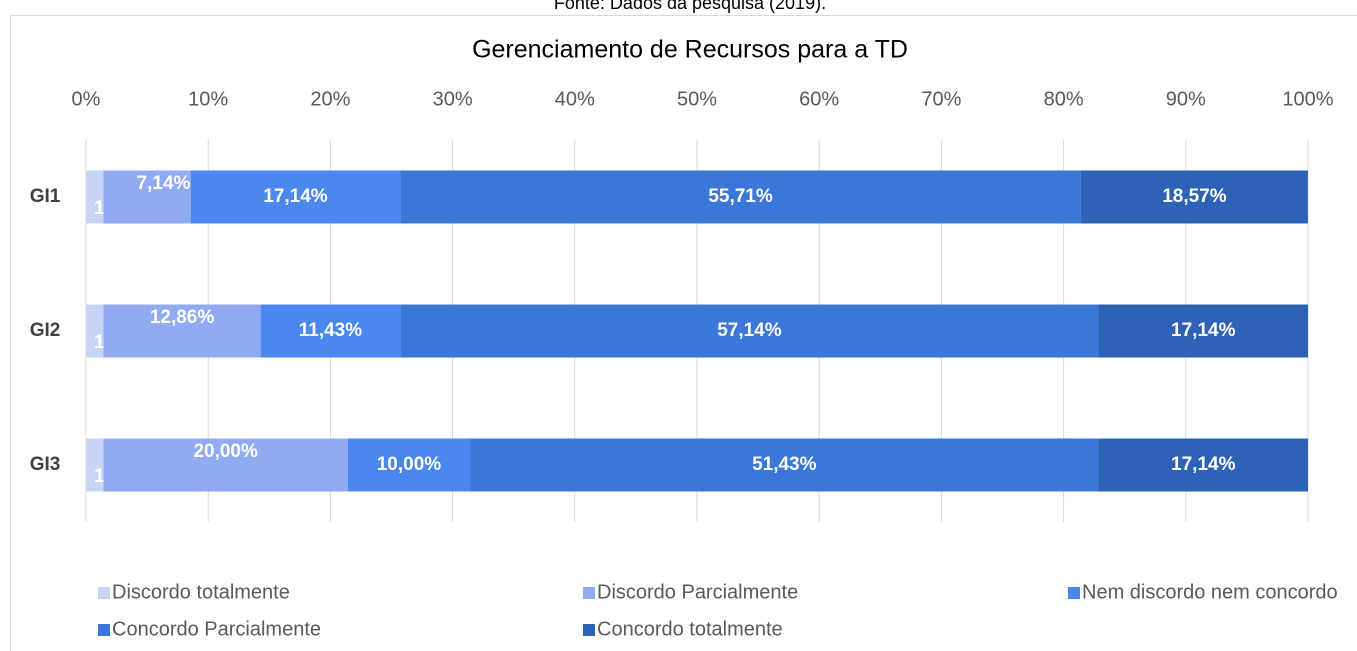 The width and height of the screenshot is (1357, 651). Describe the element at coordinates (225, 451) in the screenshot. I see `data-label: 20,00%` at that location.